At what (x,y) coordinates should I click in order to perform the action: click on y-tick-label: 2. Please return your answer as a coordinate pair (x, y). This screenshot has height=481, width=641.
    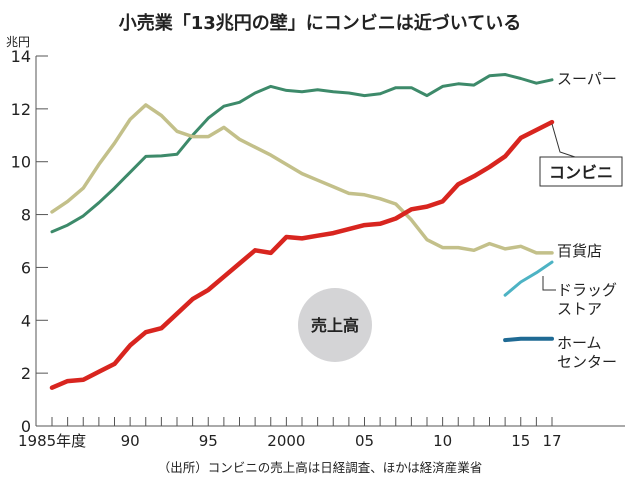
    Looking at the image, I should click on (26, 373).